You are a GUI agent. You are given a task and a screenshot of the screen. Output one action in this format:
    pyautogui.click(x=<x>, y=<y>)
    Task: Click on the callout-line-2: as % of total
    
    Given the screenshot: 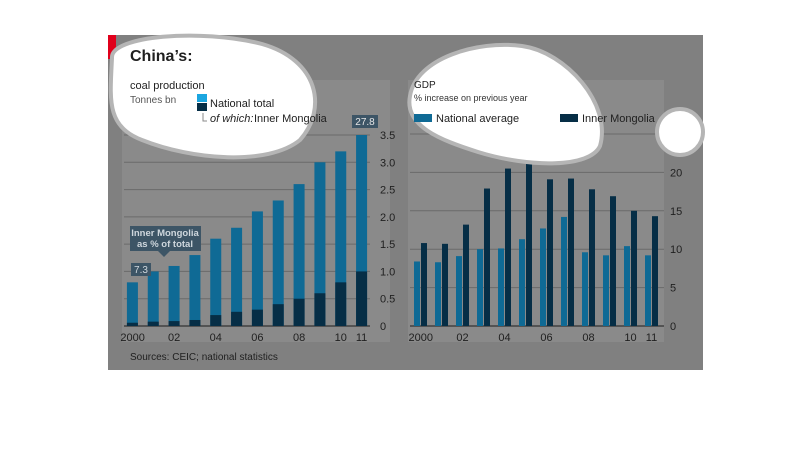 What is the action you would take?
    pyautogui.click(x=165, y=244)
    